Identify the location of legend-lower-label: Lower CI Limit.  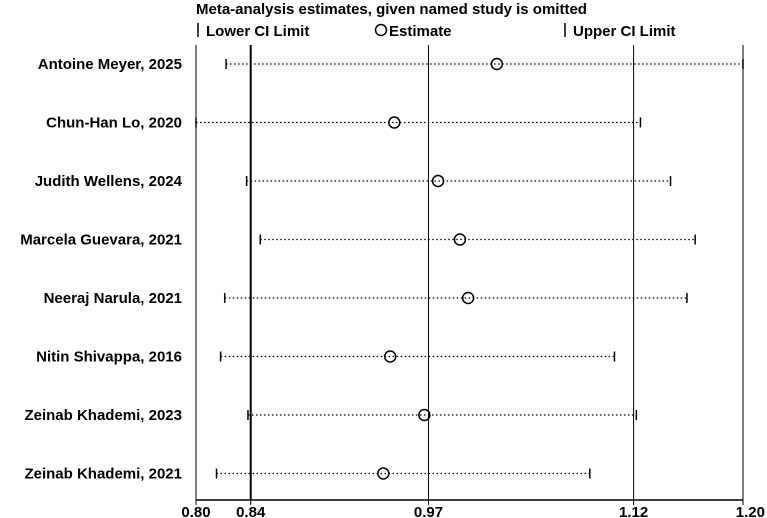
(257, 31).